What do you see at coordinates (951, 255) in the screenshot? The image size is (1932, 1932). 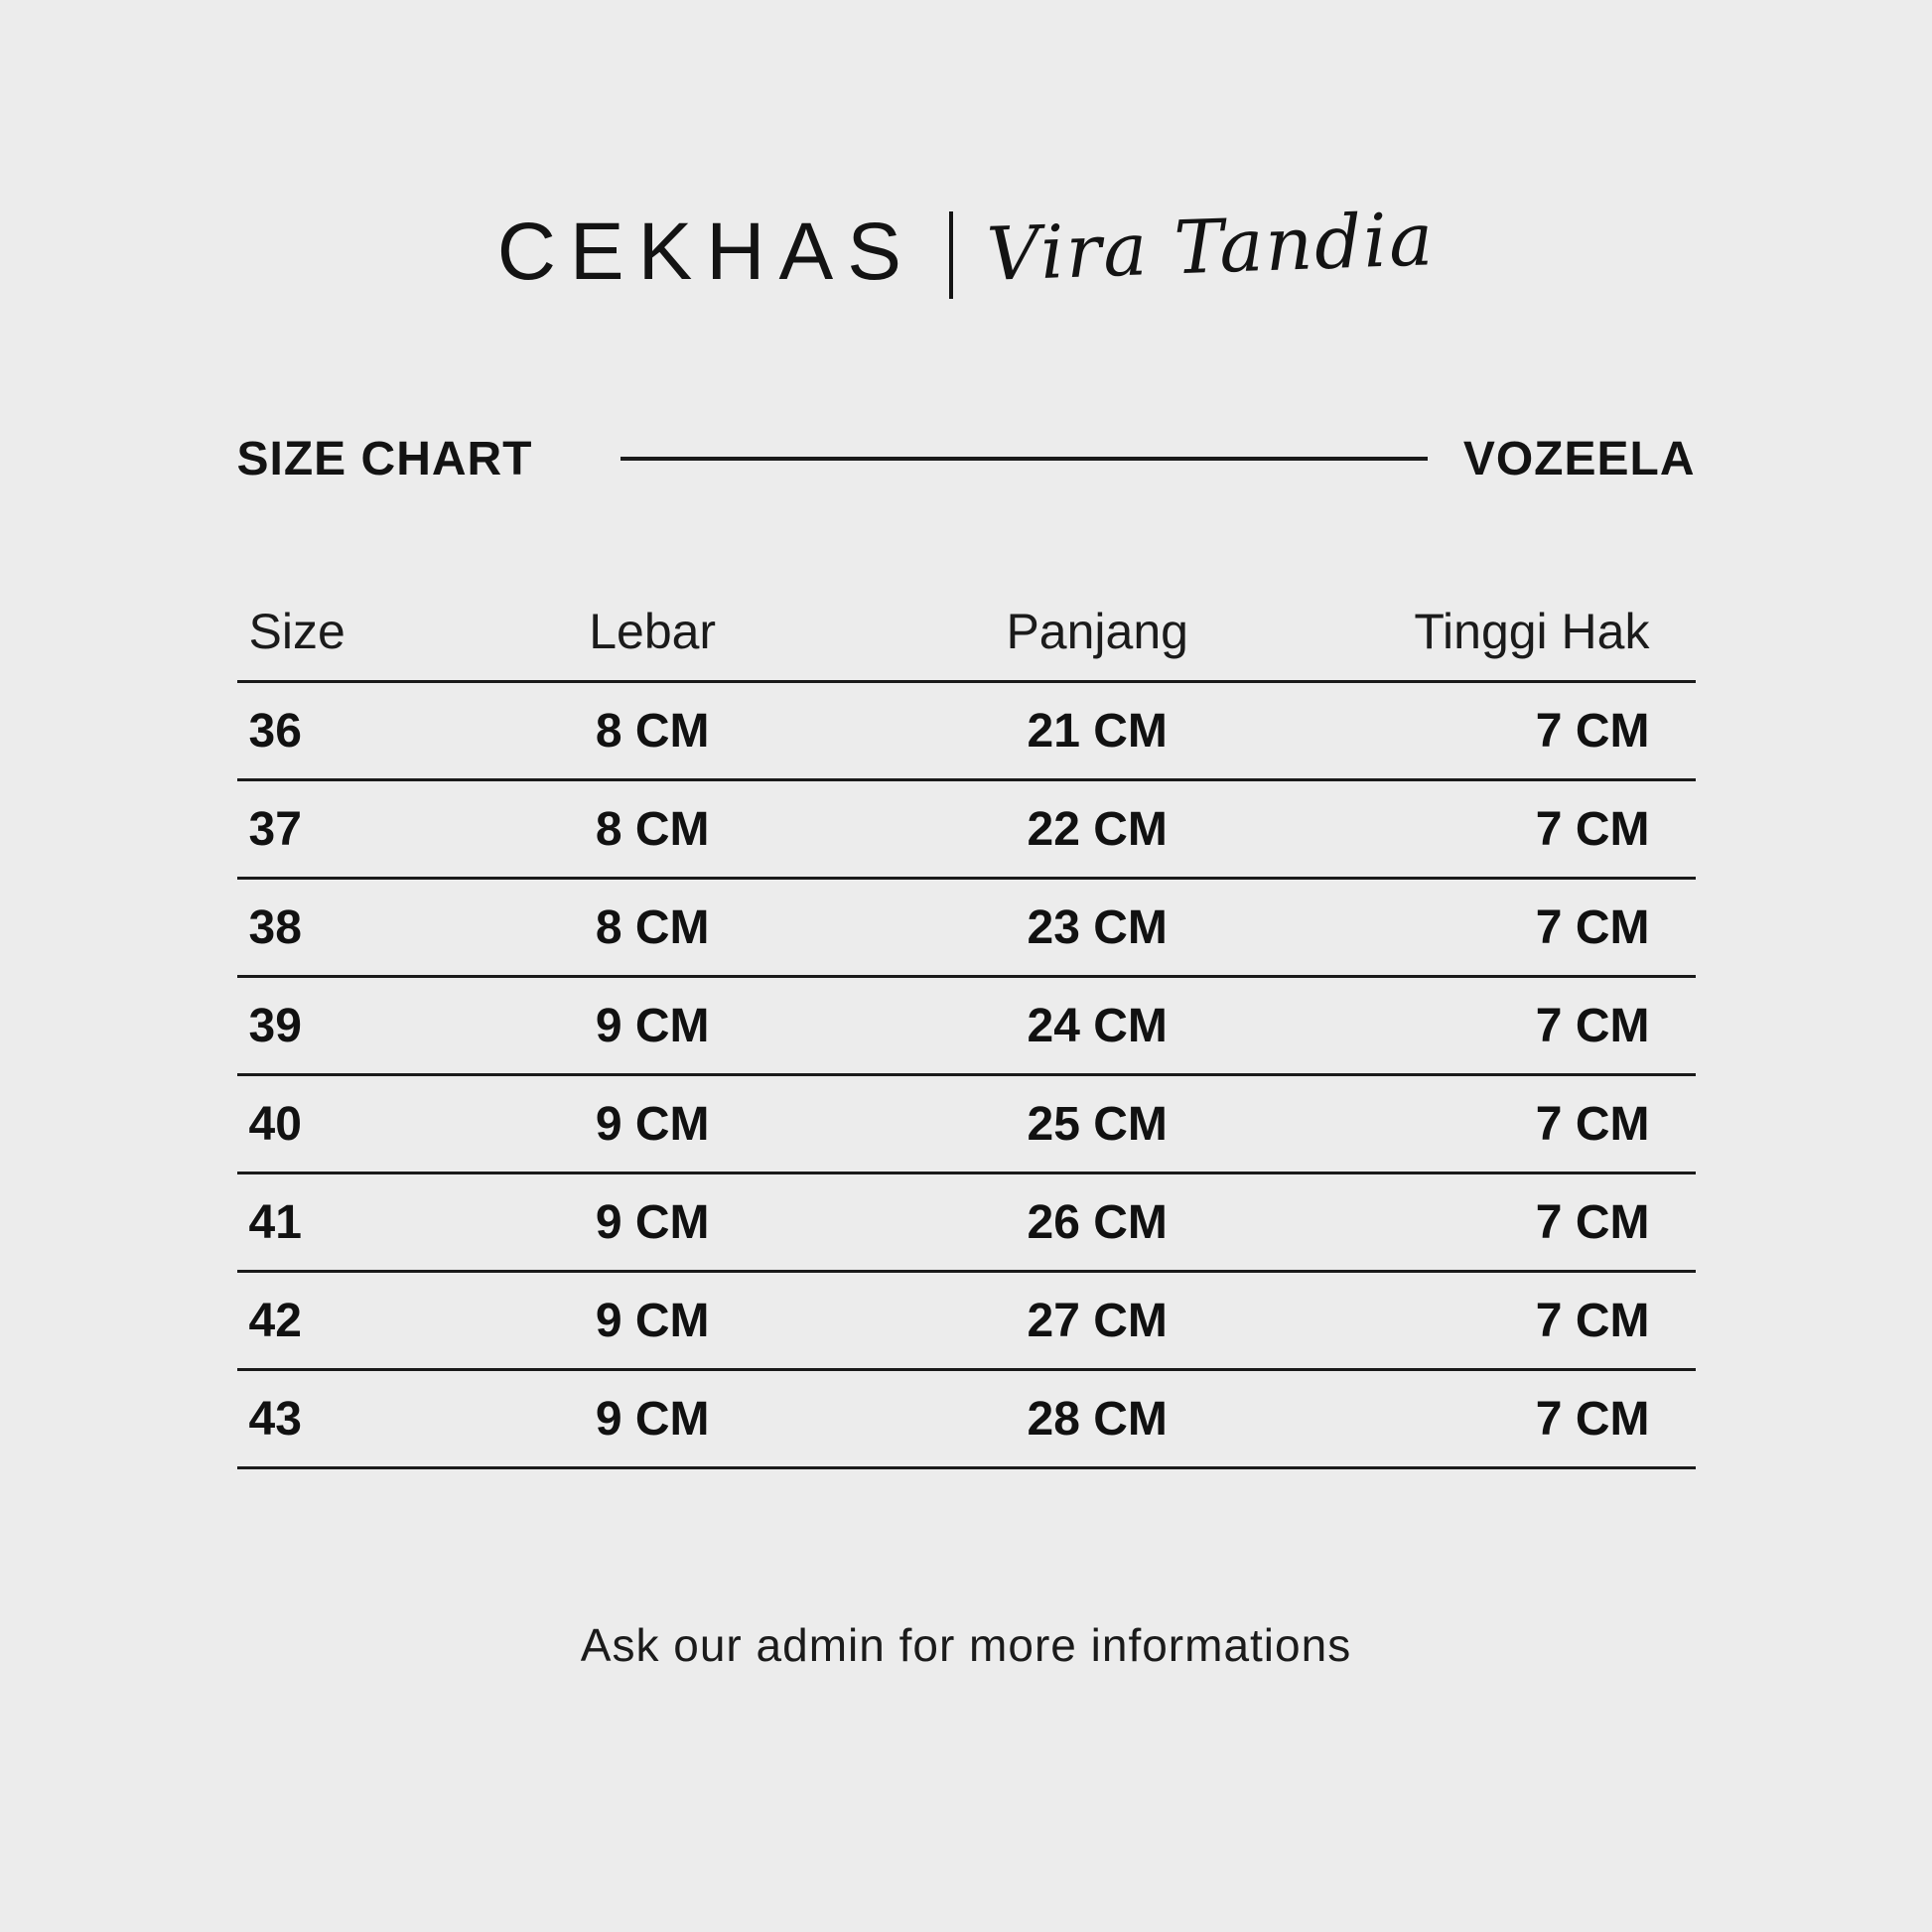 I see `brand-separator-bar` at bounding box center [951, 255].